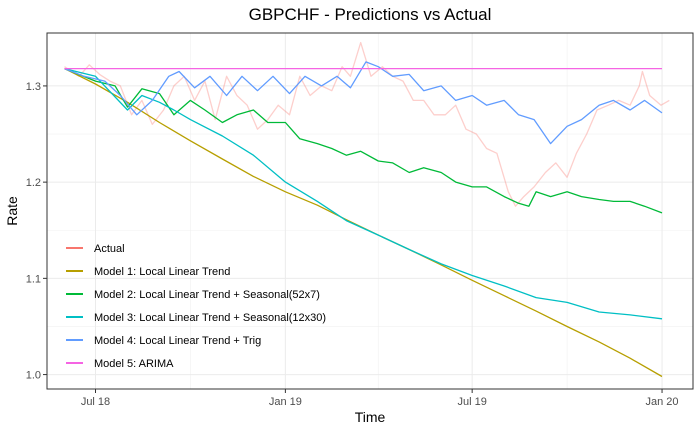  I want to click on legend-label: Actual, so click(109, 249).